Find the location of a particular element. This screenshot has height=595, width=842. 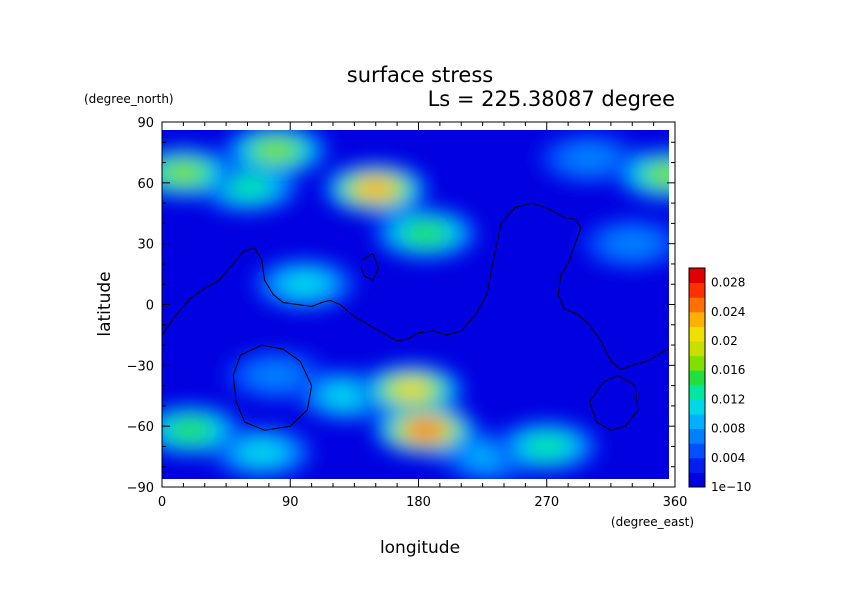

colorbar-tick-label: 0.028 is located at coordinates (728, 283).